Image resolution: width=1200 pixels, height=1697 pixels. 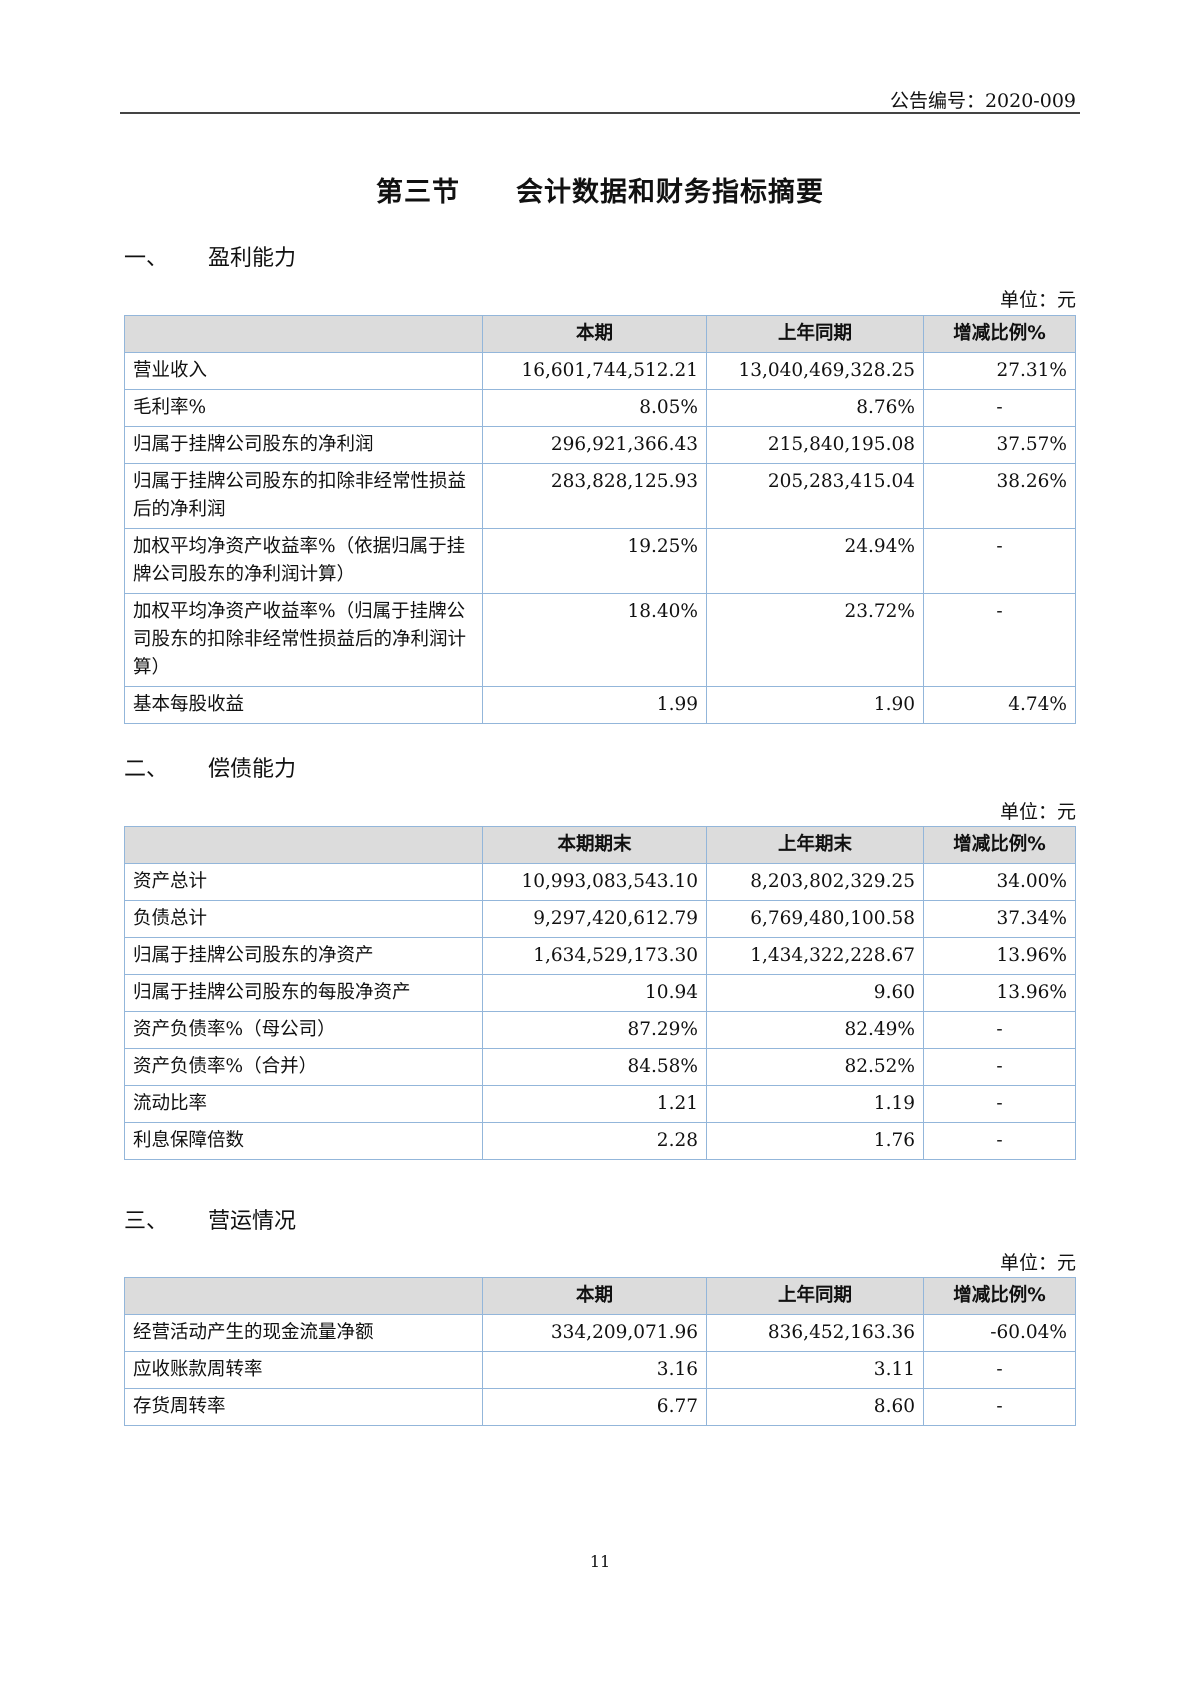 I want to click on cell-value: 205,283,415.04, so click(x=815, y=496).